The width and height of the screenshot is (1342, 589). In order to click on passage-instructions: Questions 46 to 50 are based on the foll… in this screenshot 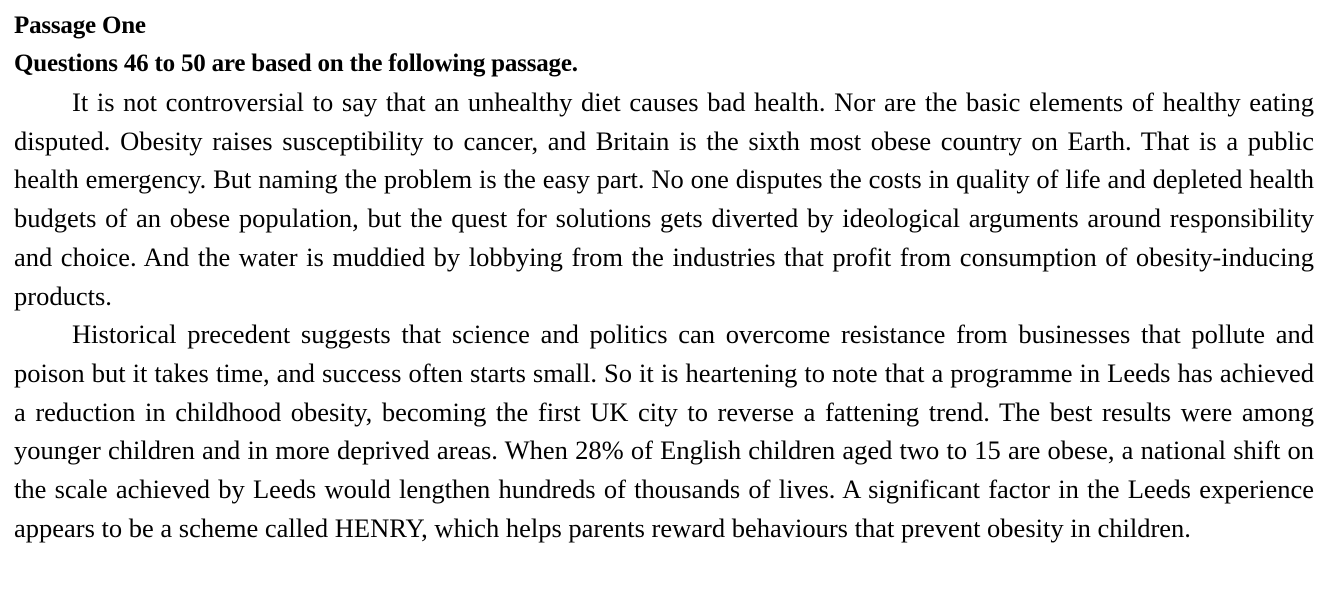, I will do `click(296, 63)`.